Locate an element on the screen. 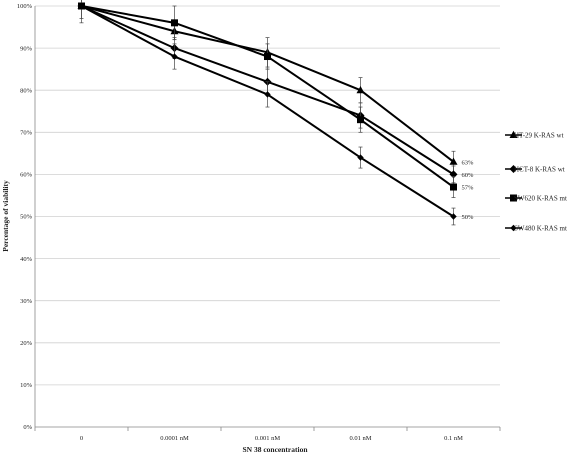 Image resolution: width=584 pixels, height=456 pixels. legend-label: SW480 K-RAS mt is located at coordinates (540, 229).